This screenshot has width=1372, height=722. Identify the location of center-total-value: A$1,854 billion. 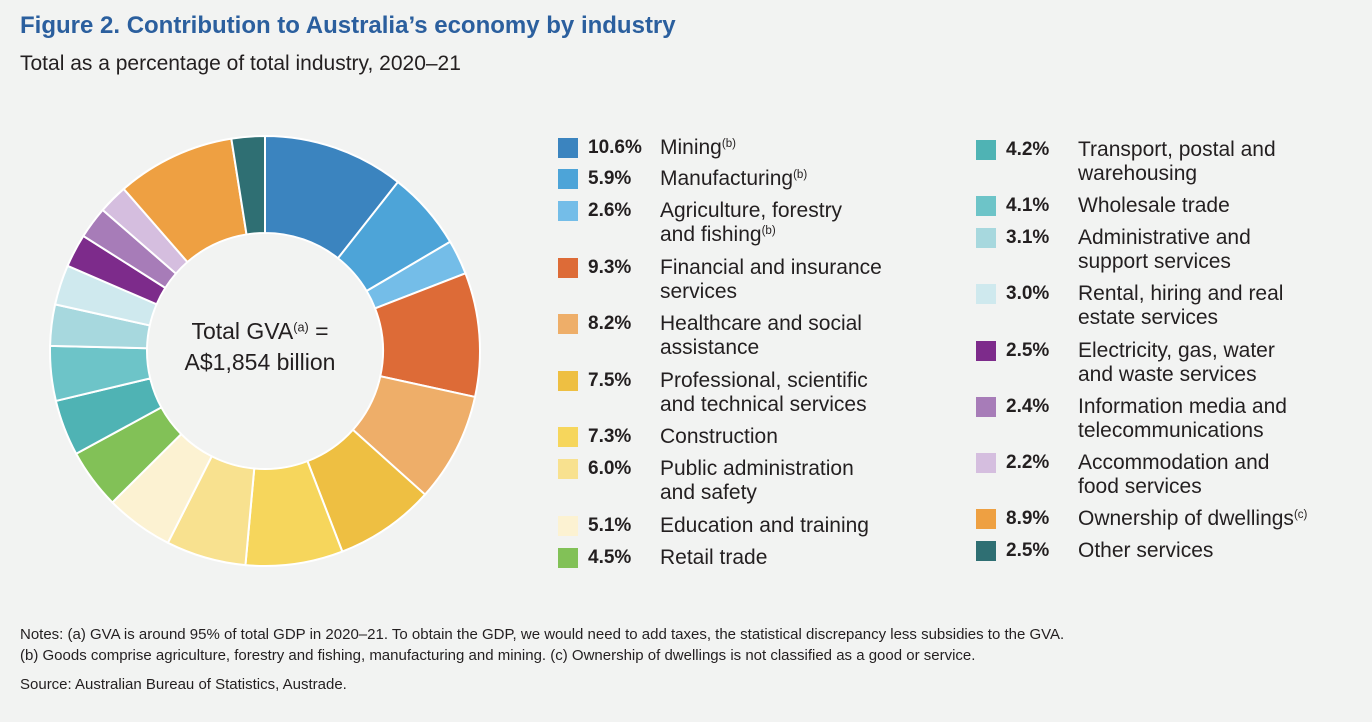
(260, 362).